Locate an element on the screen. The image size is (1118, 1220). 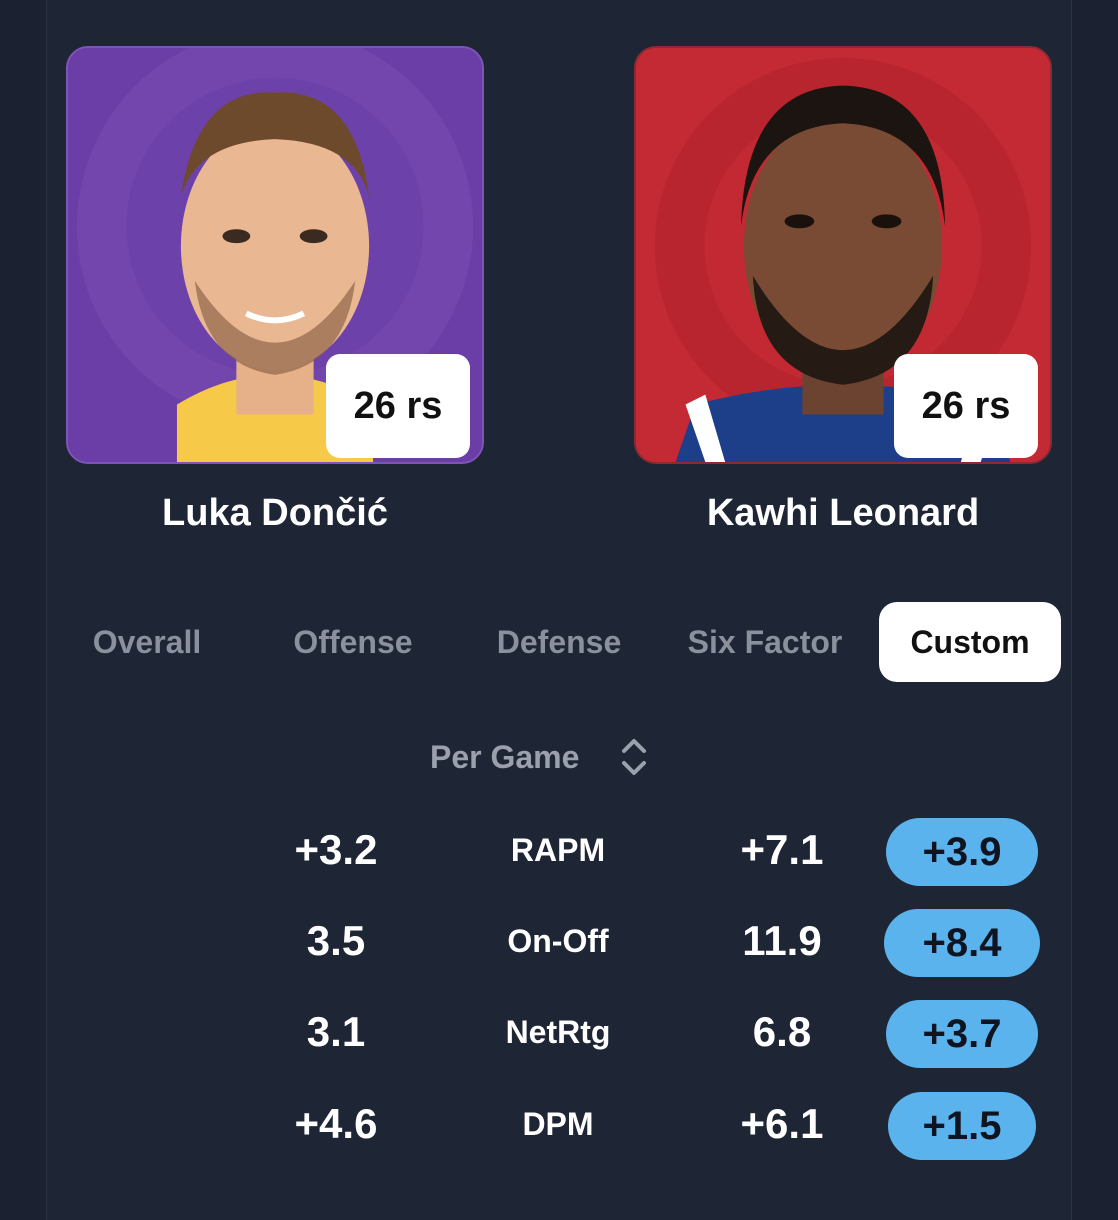
left-value: +3.2 is located at coordinates (336, 849).